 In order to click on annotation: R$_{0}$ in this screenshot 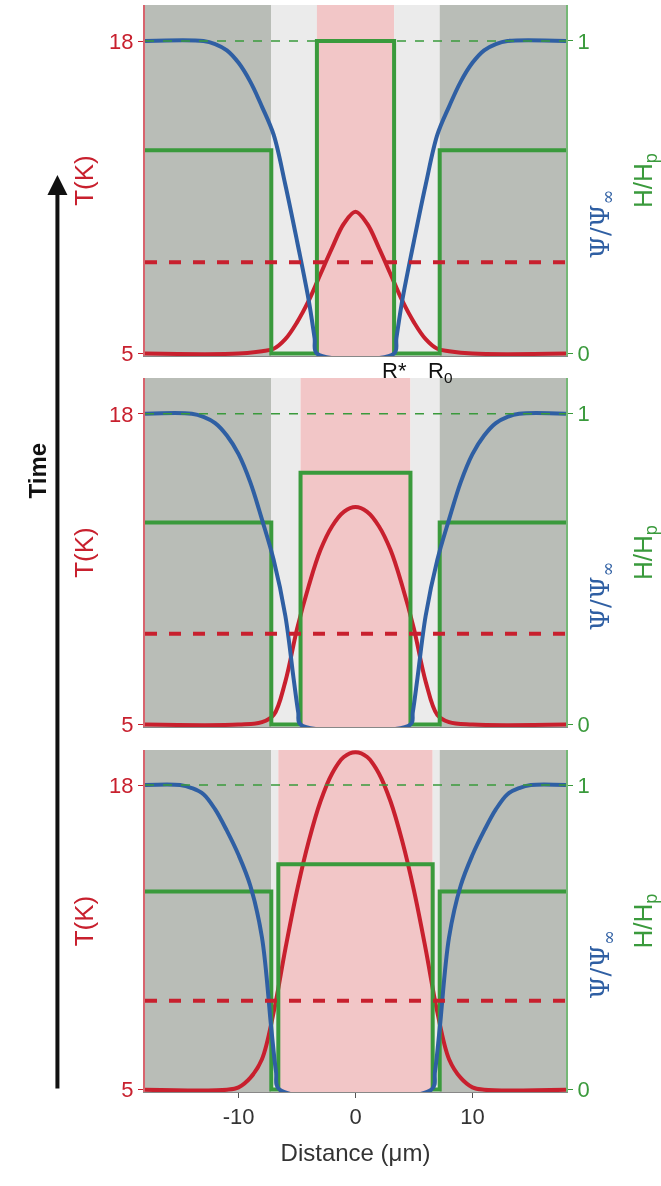, I will do `click(440, 372)`.